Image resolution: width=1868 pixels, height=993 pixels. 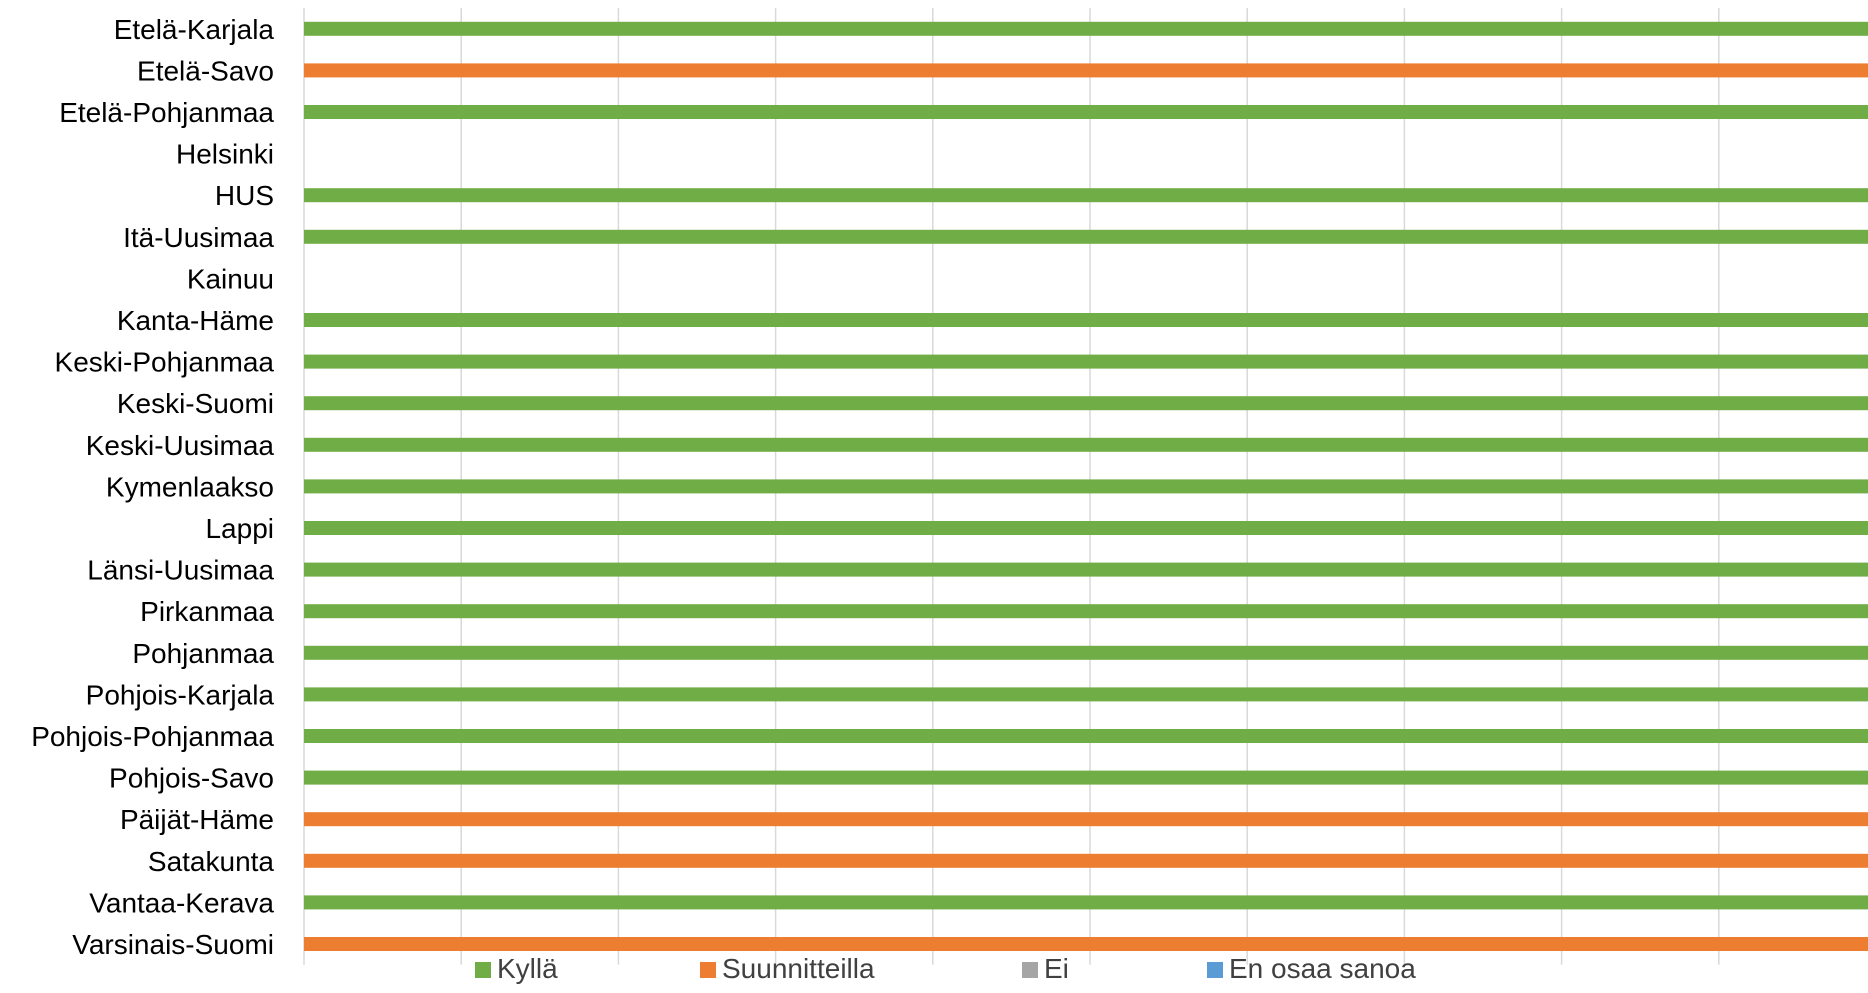 I want to click on bar-kyllä-18, so click(x=1086, y=736).